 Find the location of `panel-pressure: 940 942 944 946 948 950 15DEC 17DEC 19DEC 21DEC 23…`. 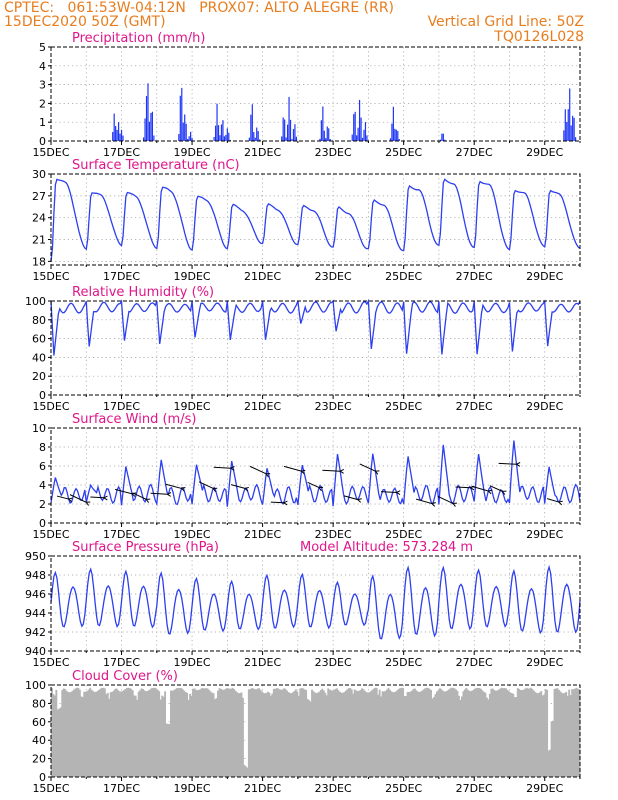

panel-pressure: 940 942 944 946 948 950 15DEC 17DEC 19DEC 21DEC 23… is located at coordinates (303, 604).